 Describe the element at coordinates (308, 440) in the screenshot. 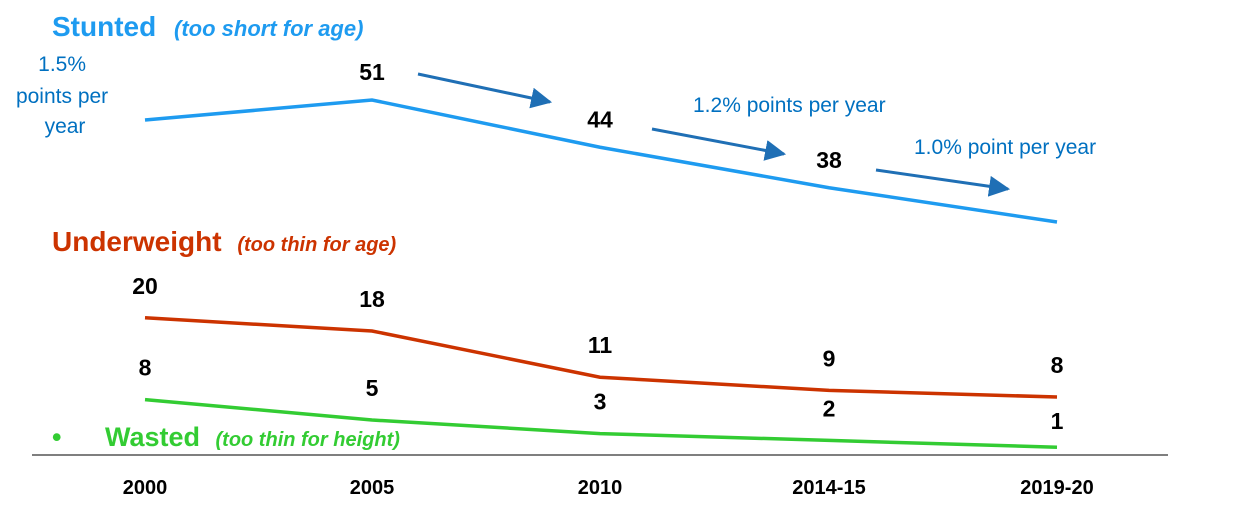

I see `wasted-title-sub: (too thin for height)` at that location.